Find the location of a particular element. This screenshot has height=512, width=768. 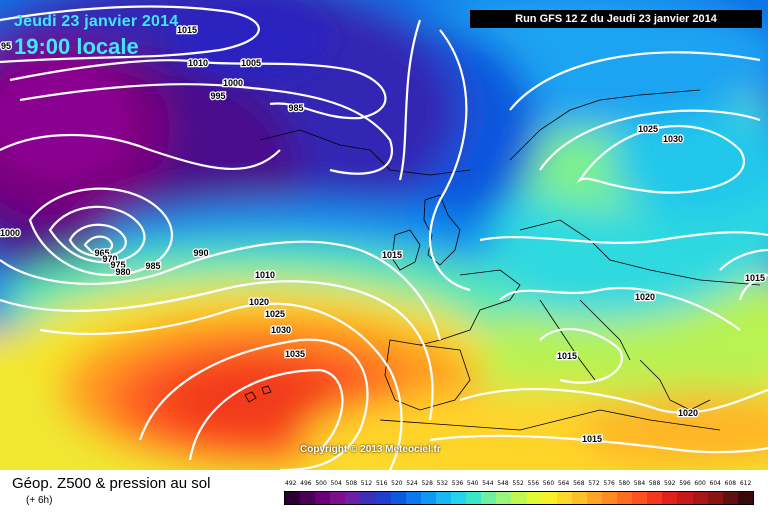

legend-value: 572 is located at coordinates (594, 483).